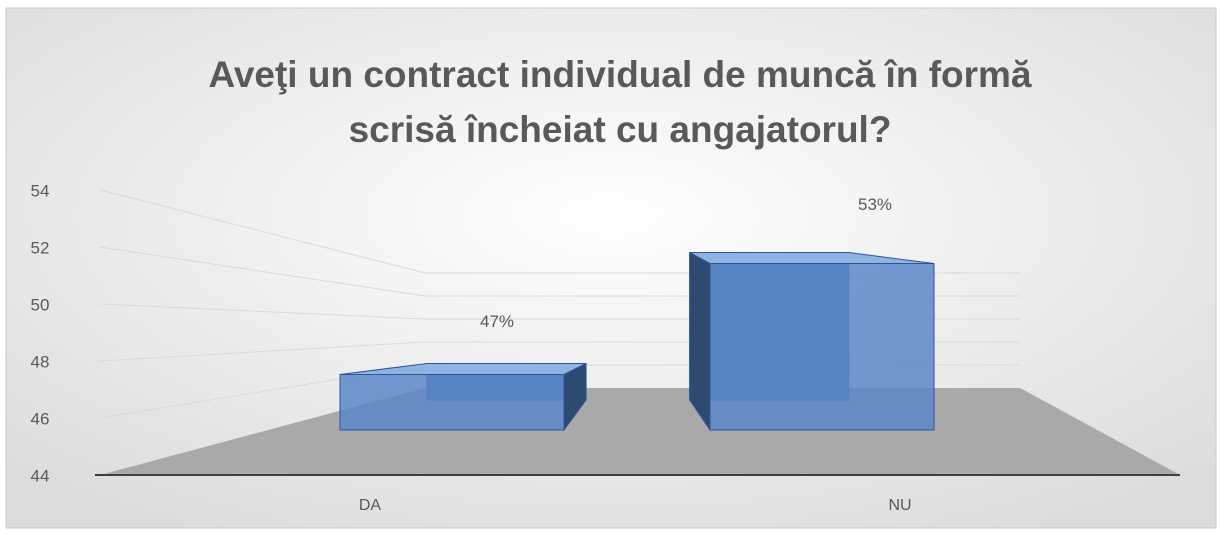 Image resolution: width=1222 pixels, height=535 pixels. Describe the element at coordinates (40, 304) in the screenshot. I see `y-tick-label: 50` at that location.